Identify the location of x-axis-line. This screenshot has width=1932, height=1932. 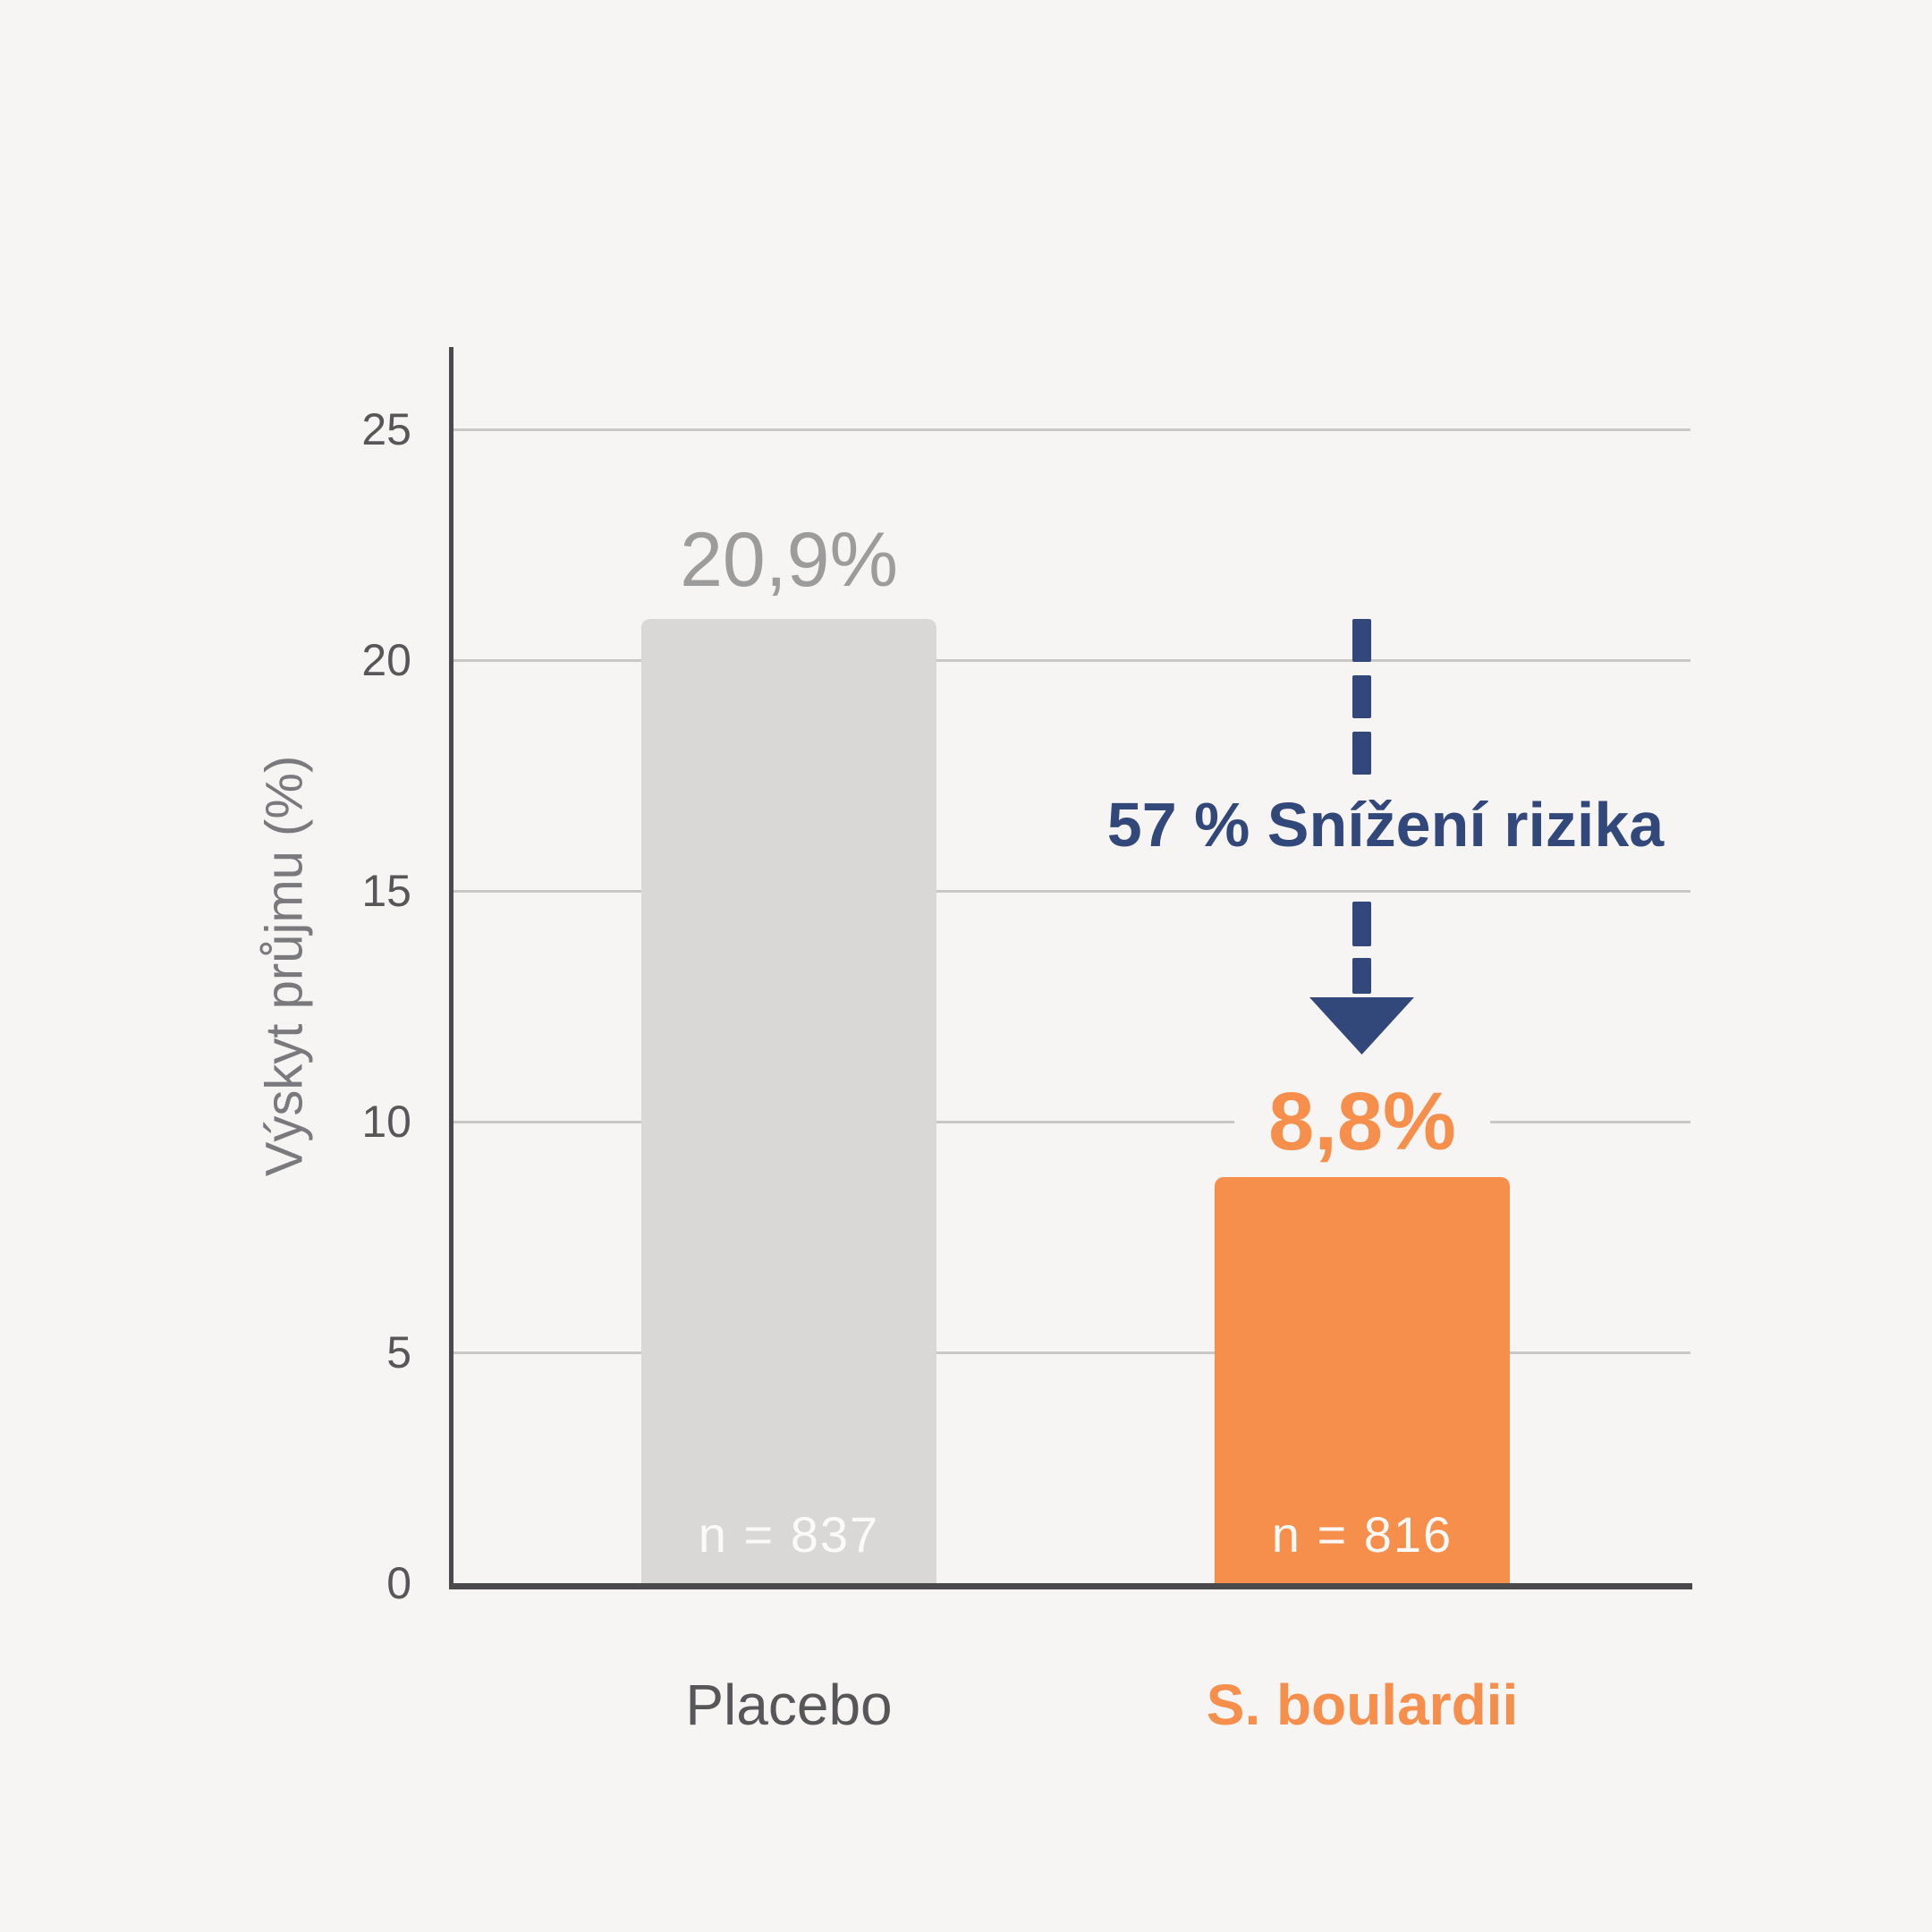
(1070, 1586).